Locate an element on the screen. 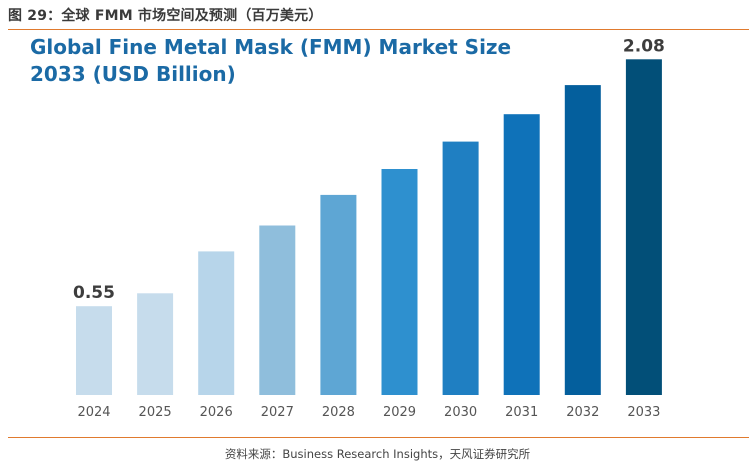 This screenshot has width=755, height=469. x-tick-2031: 2031 is located at coordinates (521, 412).